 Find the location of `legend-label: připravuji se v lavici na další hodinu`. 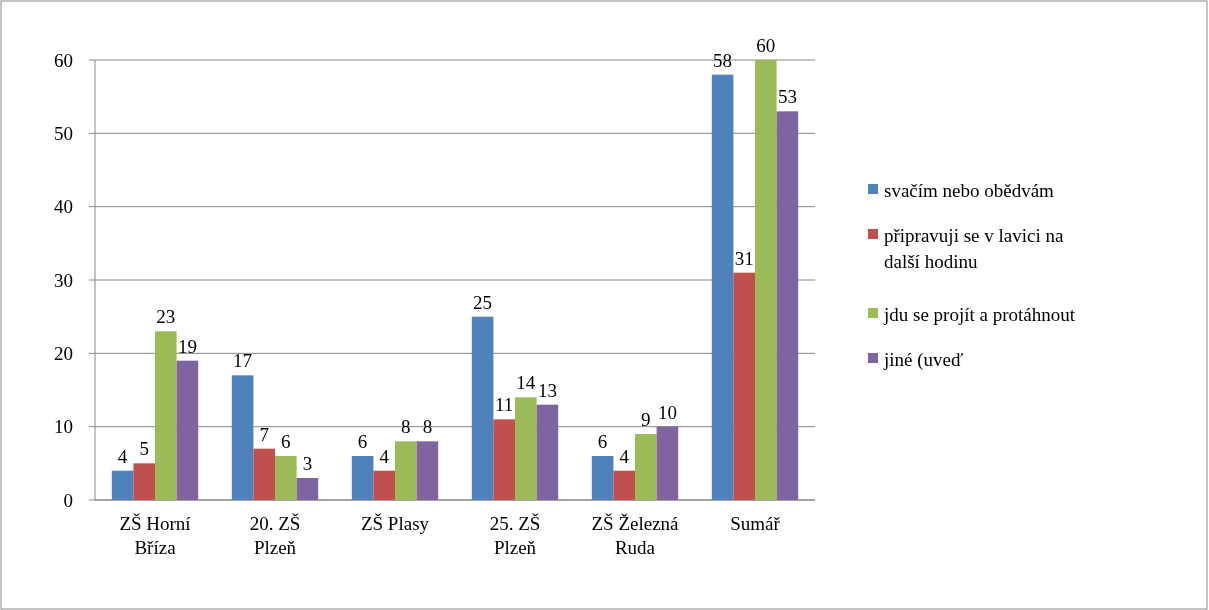

legend-label: připravuji se v lavici na další hodinu is located at coordinates (974, 248).